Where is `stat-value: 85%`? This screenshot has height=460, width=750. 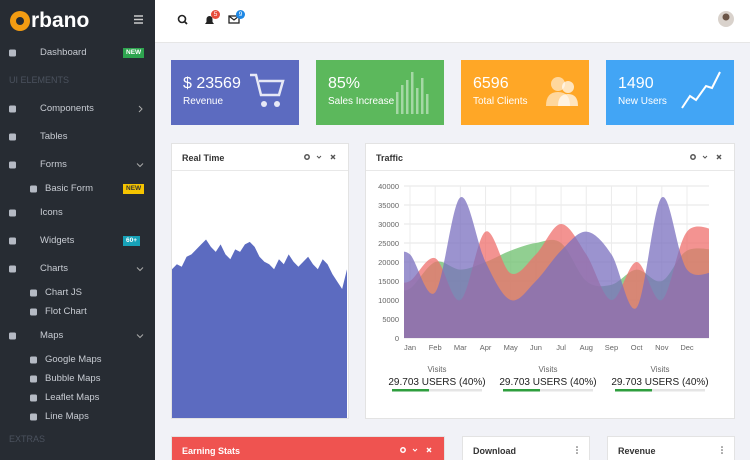 stat-value: 85% is located at coordinates (344, 83).